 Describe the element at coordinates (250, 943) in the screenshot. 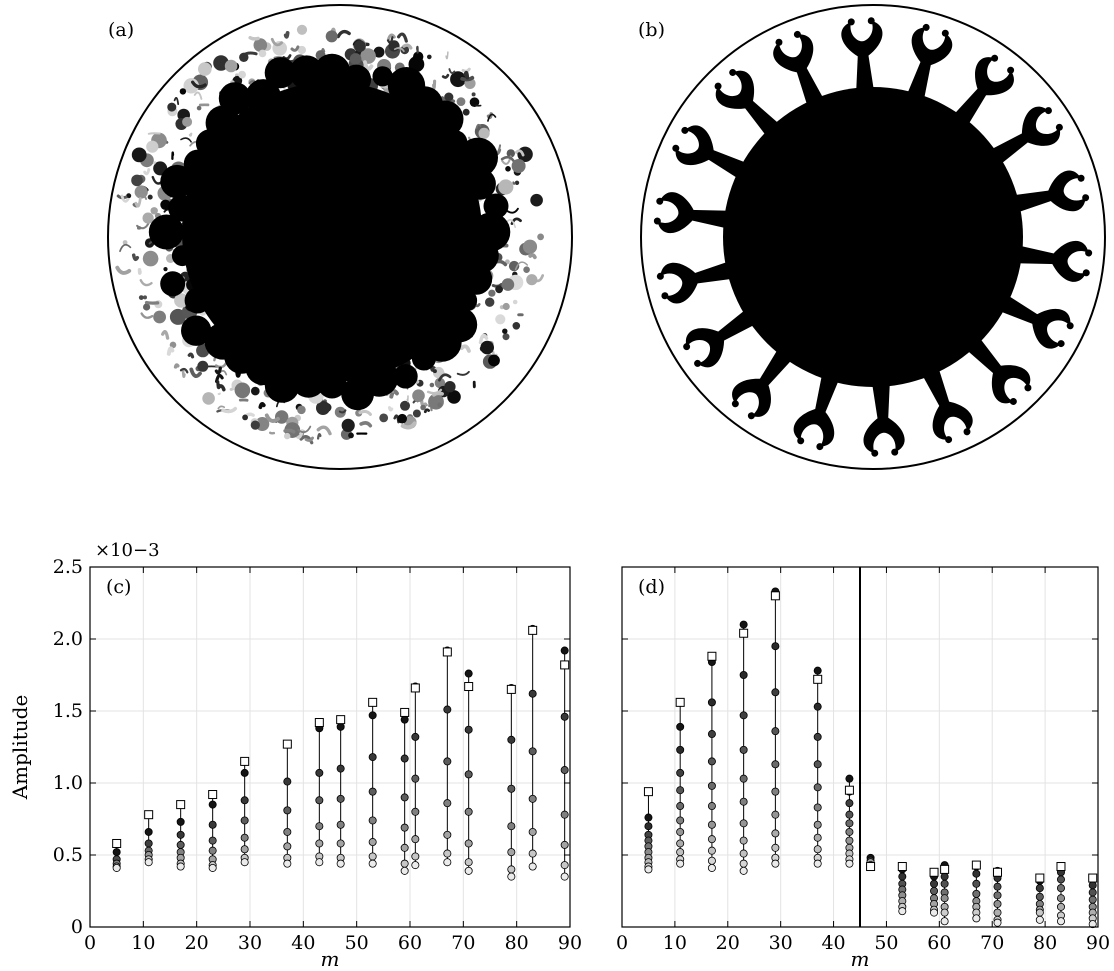

I see `x-tick-label: 30` at that location.